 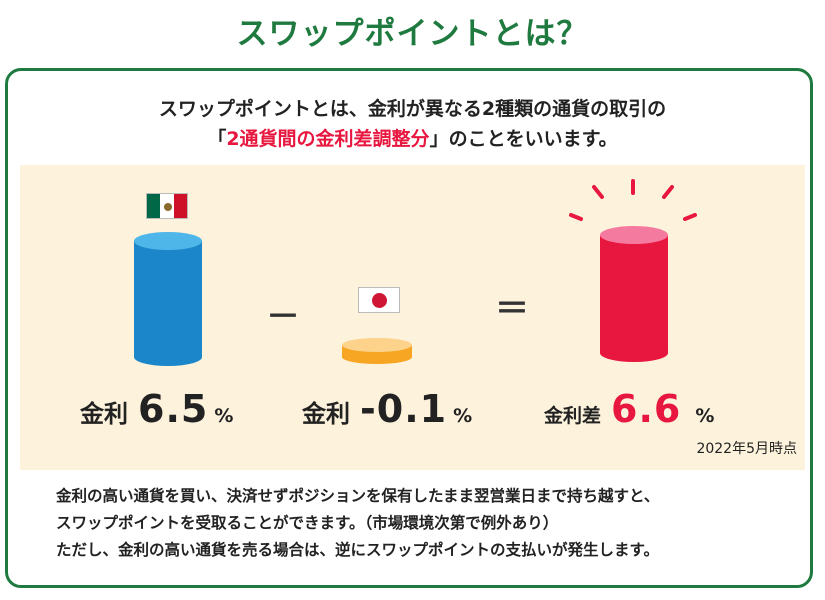 I want to click on intro-line-2: 「2通貨間の金利差調整分」のことをいいます。, so click(x=412, y=139).